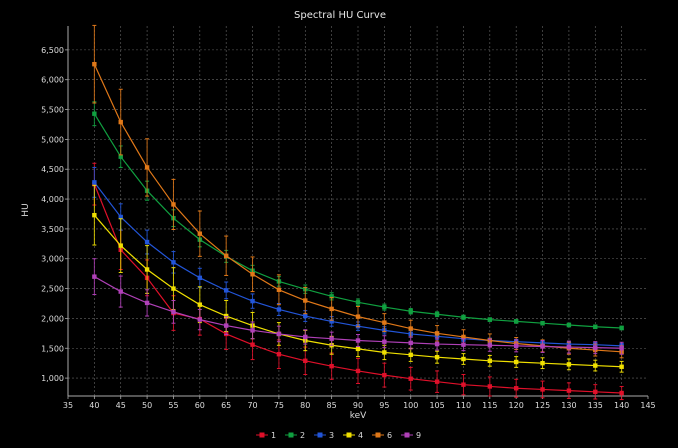 The height and width of the screenshot is (448, 678). Describe the element at coordinates (266, 435) in the screenshot. I see `legend-item-1: 1` at that location.